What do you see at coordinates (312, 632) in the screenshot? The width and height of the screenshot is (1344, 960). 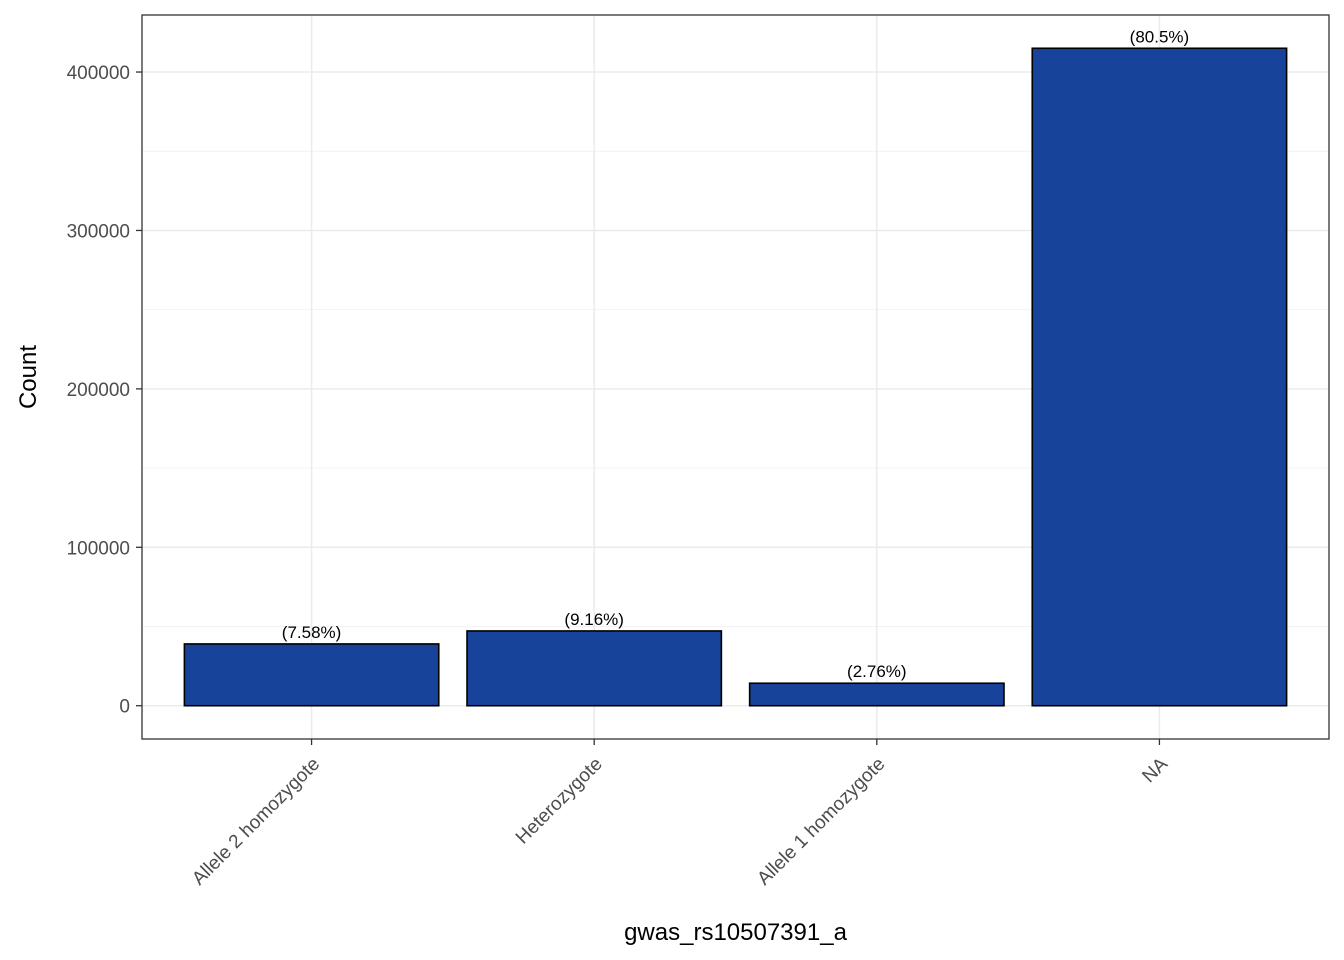 I see `bar-value-label: (7.58%)` at bounding box center [312, 632].